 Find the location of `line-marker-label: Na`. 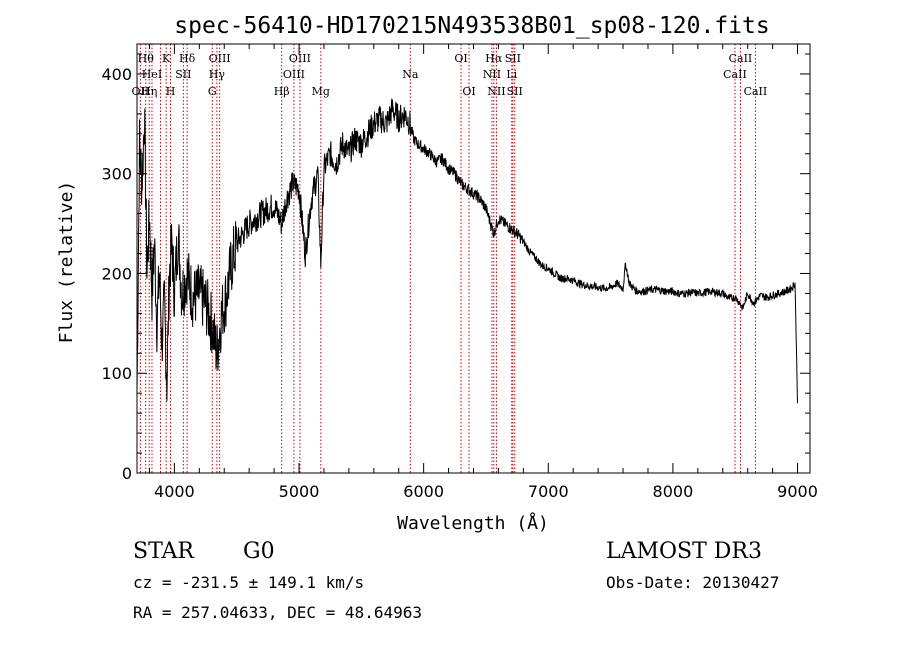

line-marker-label: Na is located at coordinates (410, 74).